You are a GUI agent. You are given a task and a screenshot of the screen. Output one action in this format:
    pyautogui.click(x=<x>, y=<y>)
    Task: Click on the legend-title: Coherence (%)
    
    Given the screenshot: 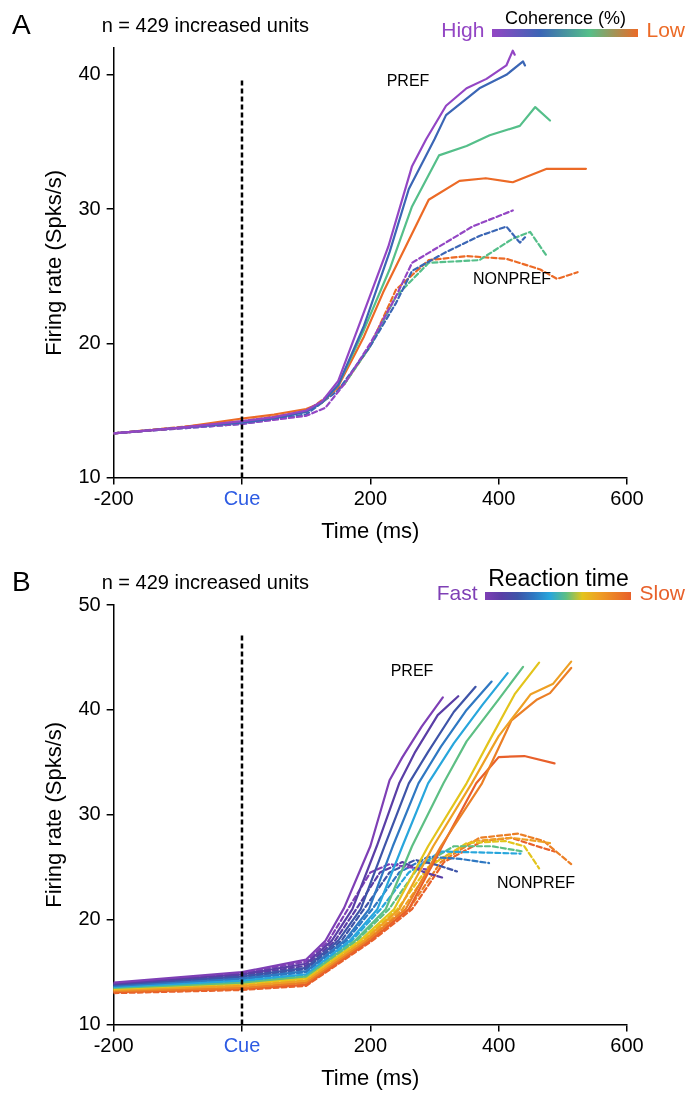 What is the action you would take?
    pyautogui.click(x=565, y=18)
    